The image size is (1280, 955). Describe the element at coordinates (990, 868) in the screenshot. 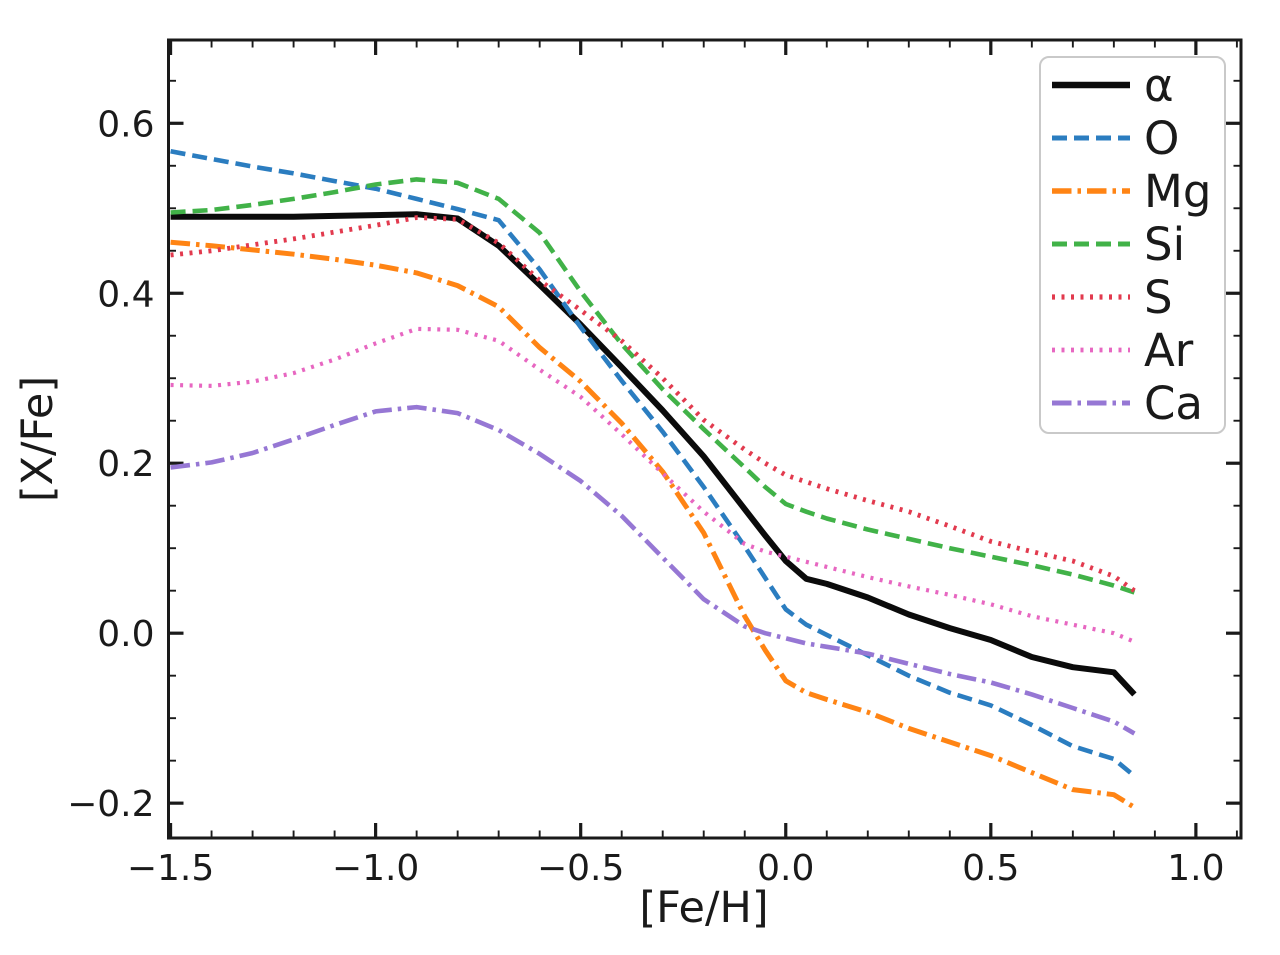

I see `x-tick-label: 0.5` at that location.